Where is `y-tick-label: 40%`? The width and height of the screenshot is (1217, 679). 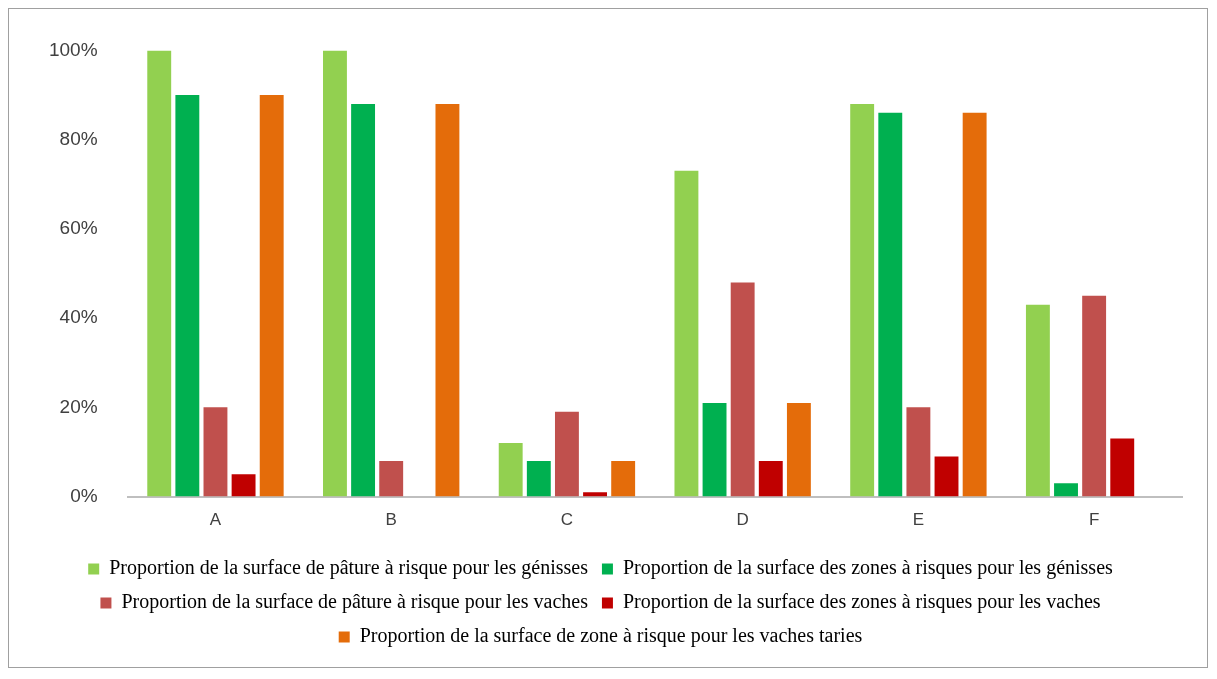
y-tick-label: 40% is located at coordinates (78, 317).